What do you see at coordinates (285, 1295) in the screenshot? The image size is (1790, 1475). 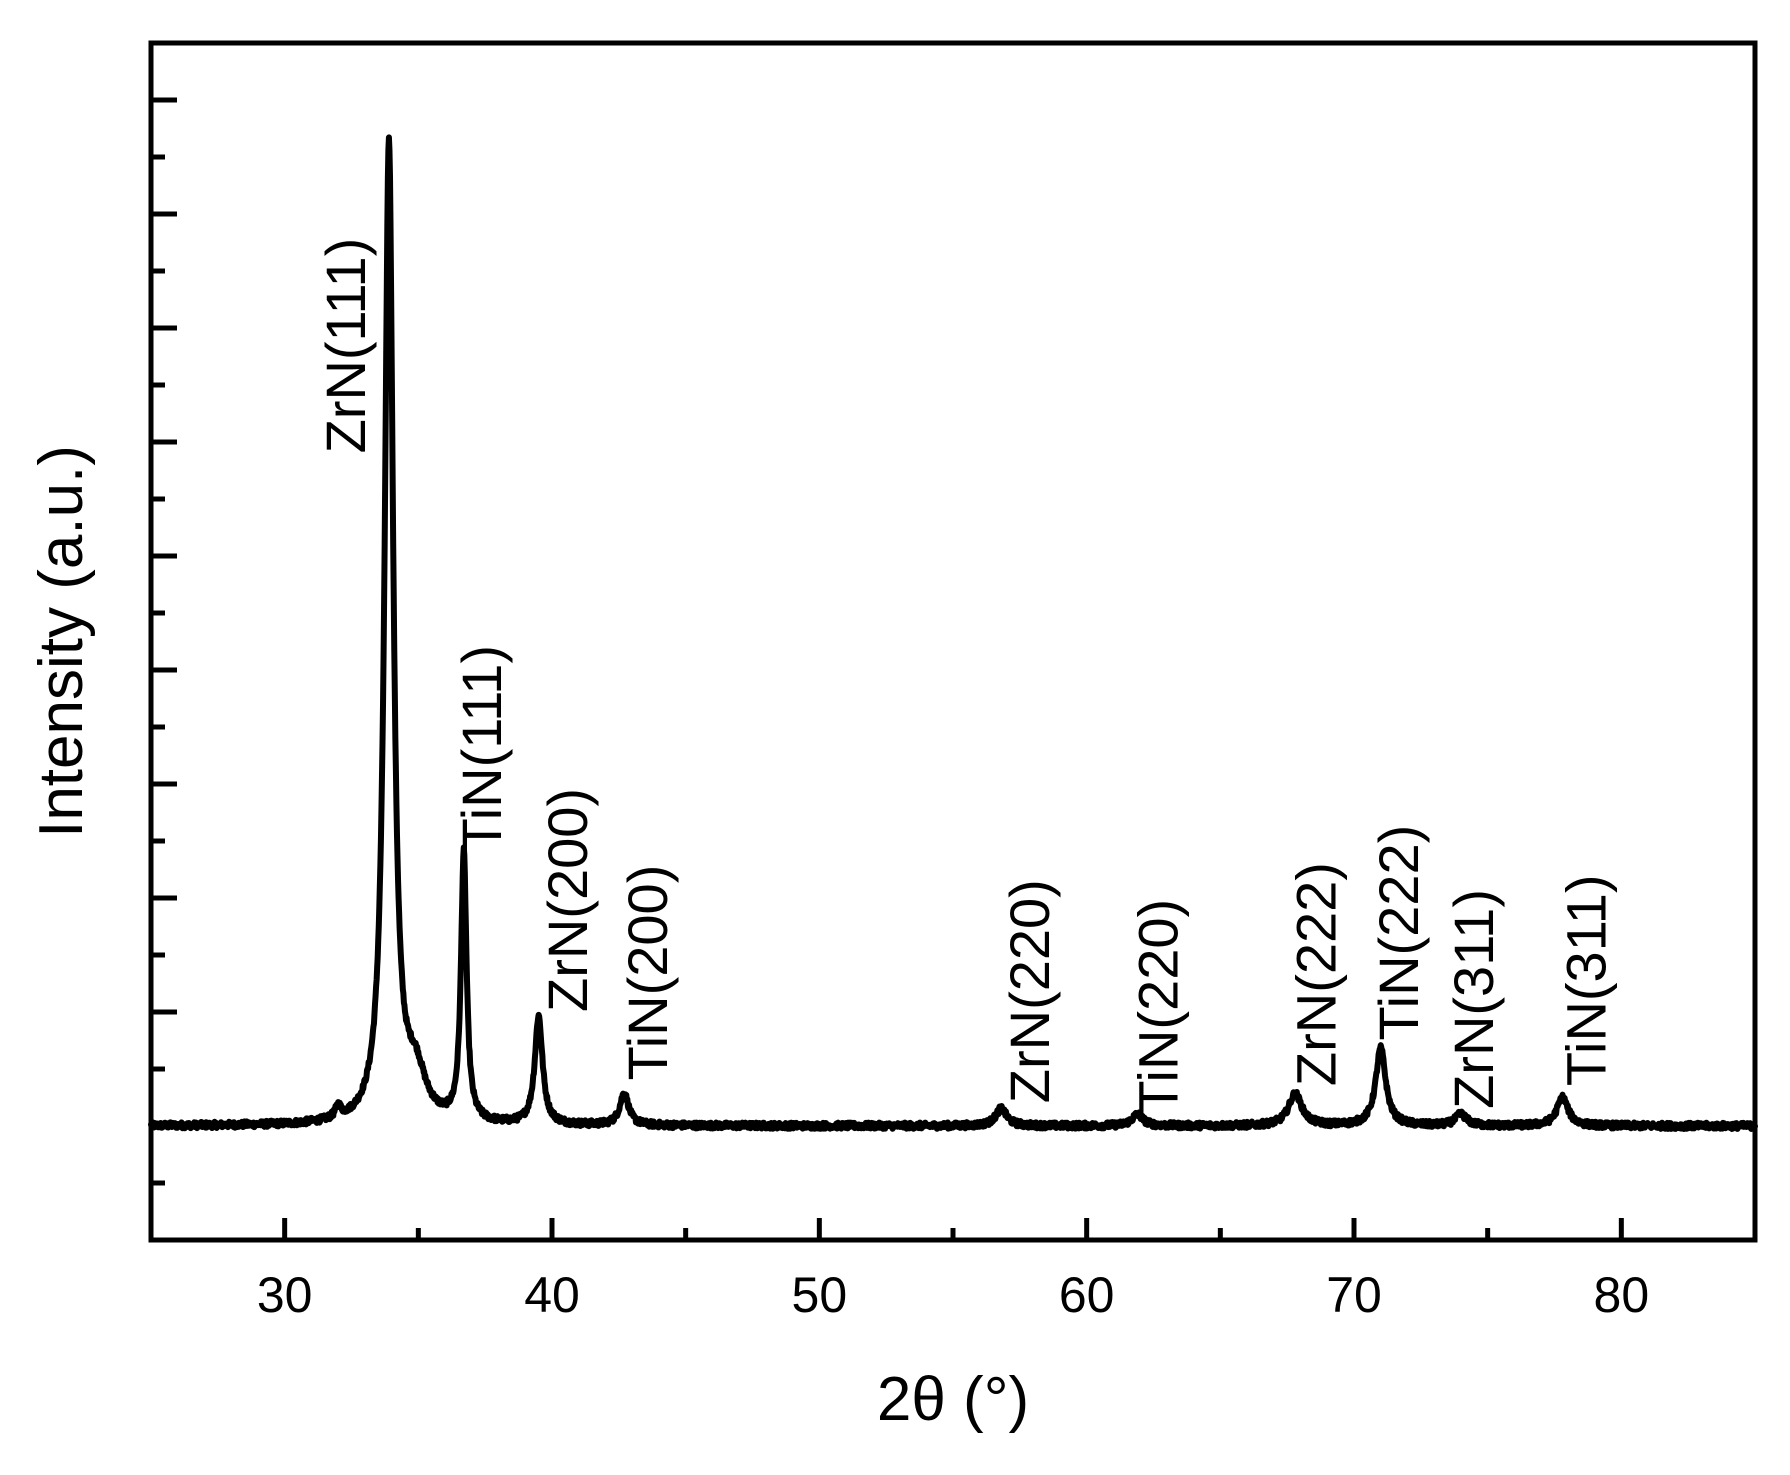 I see `x-tick-label: 30` at bounding box center [285, 1295].